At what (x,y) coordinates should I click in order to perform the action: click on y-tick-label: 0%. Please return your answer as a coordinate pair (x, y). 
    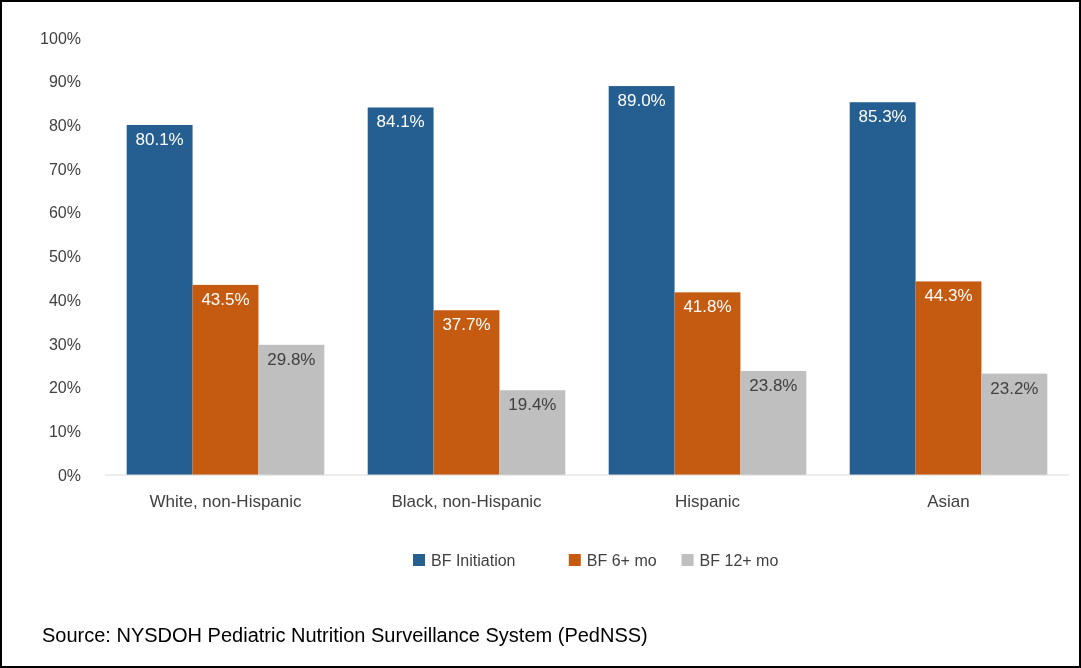
    Looking at the image, I should click on (69, 475).